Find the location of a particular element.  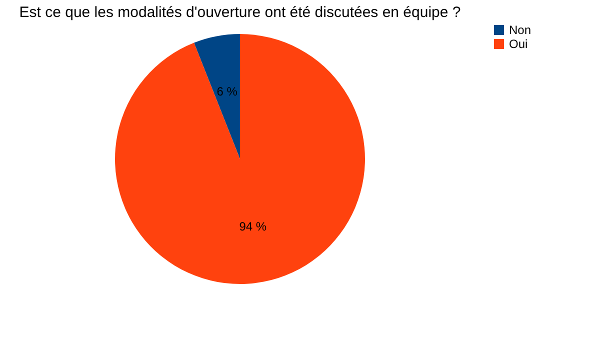

legend-label: Oui is located at coordinates (518, 44).